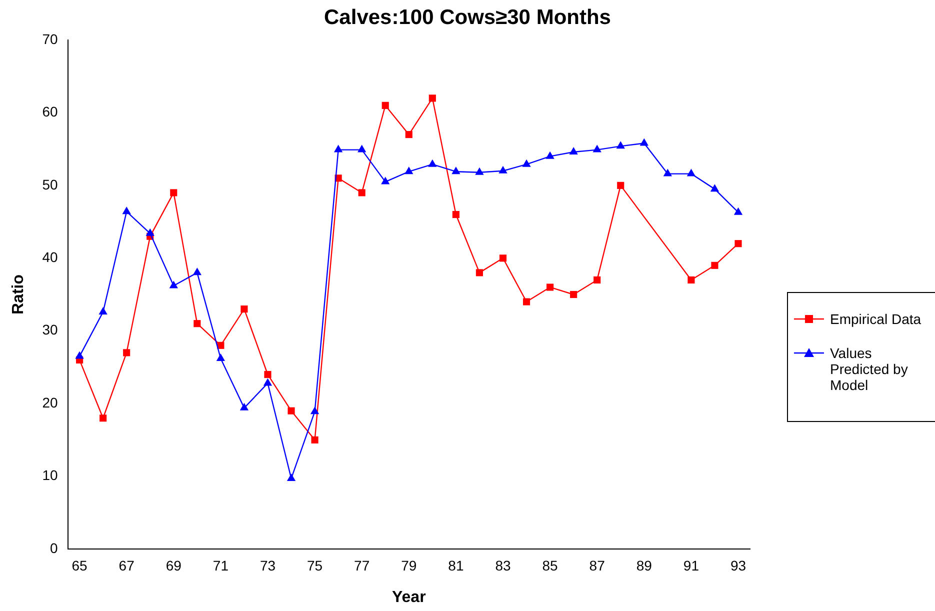 The width and height of the screenshot is (935, 611). I want to click on x-tick-label: 77, so click(362, 565).